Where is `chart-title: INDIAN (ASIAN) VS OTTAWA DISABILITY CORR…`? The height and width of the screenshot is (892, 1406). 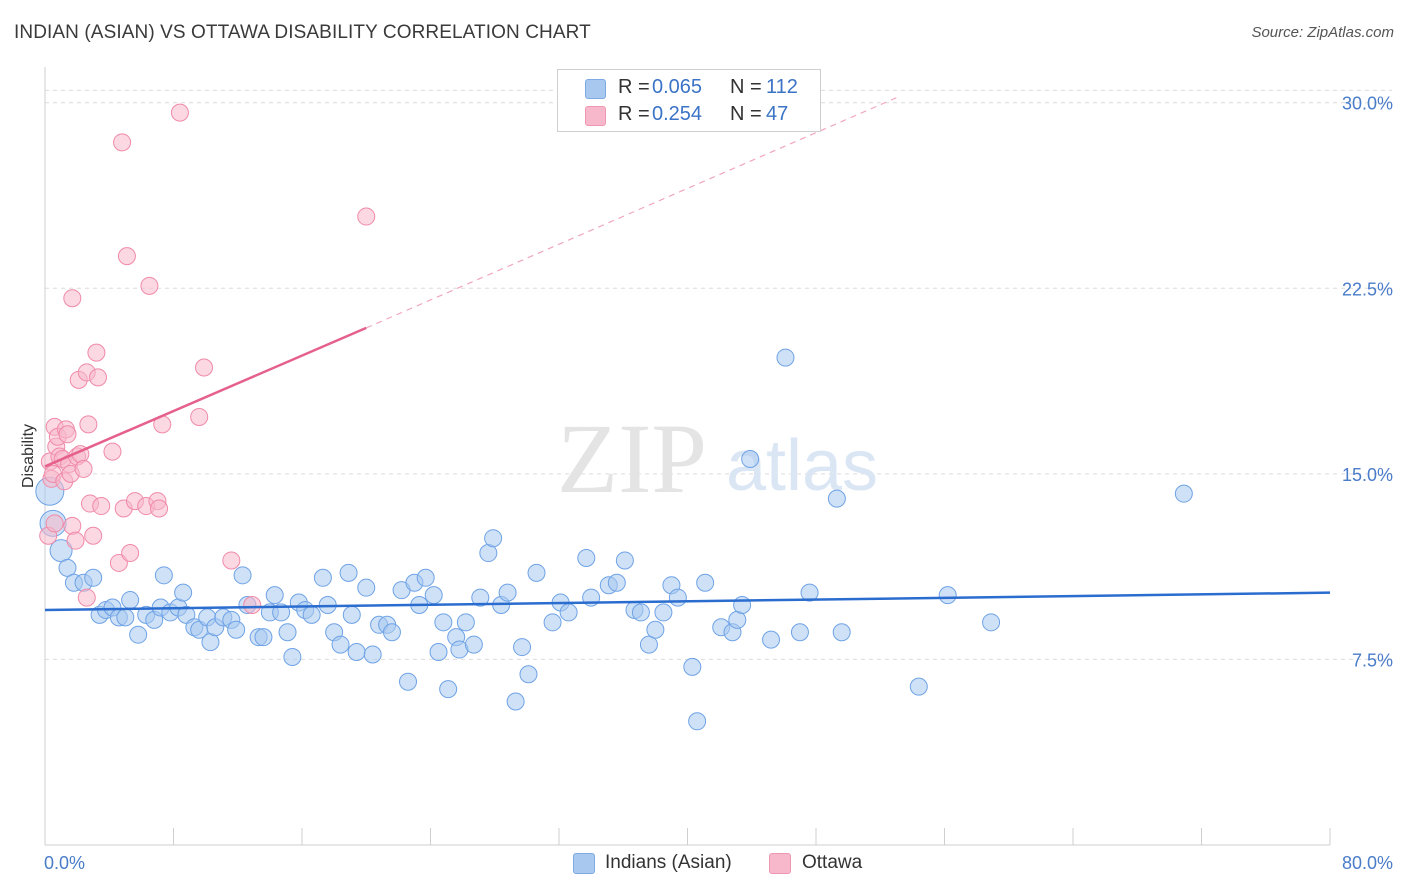 chart-title: INDIAN (ASIAN) VS OTTAWA DISABILITY CORR… is located at coordinates (302, 32).